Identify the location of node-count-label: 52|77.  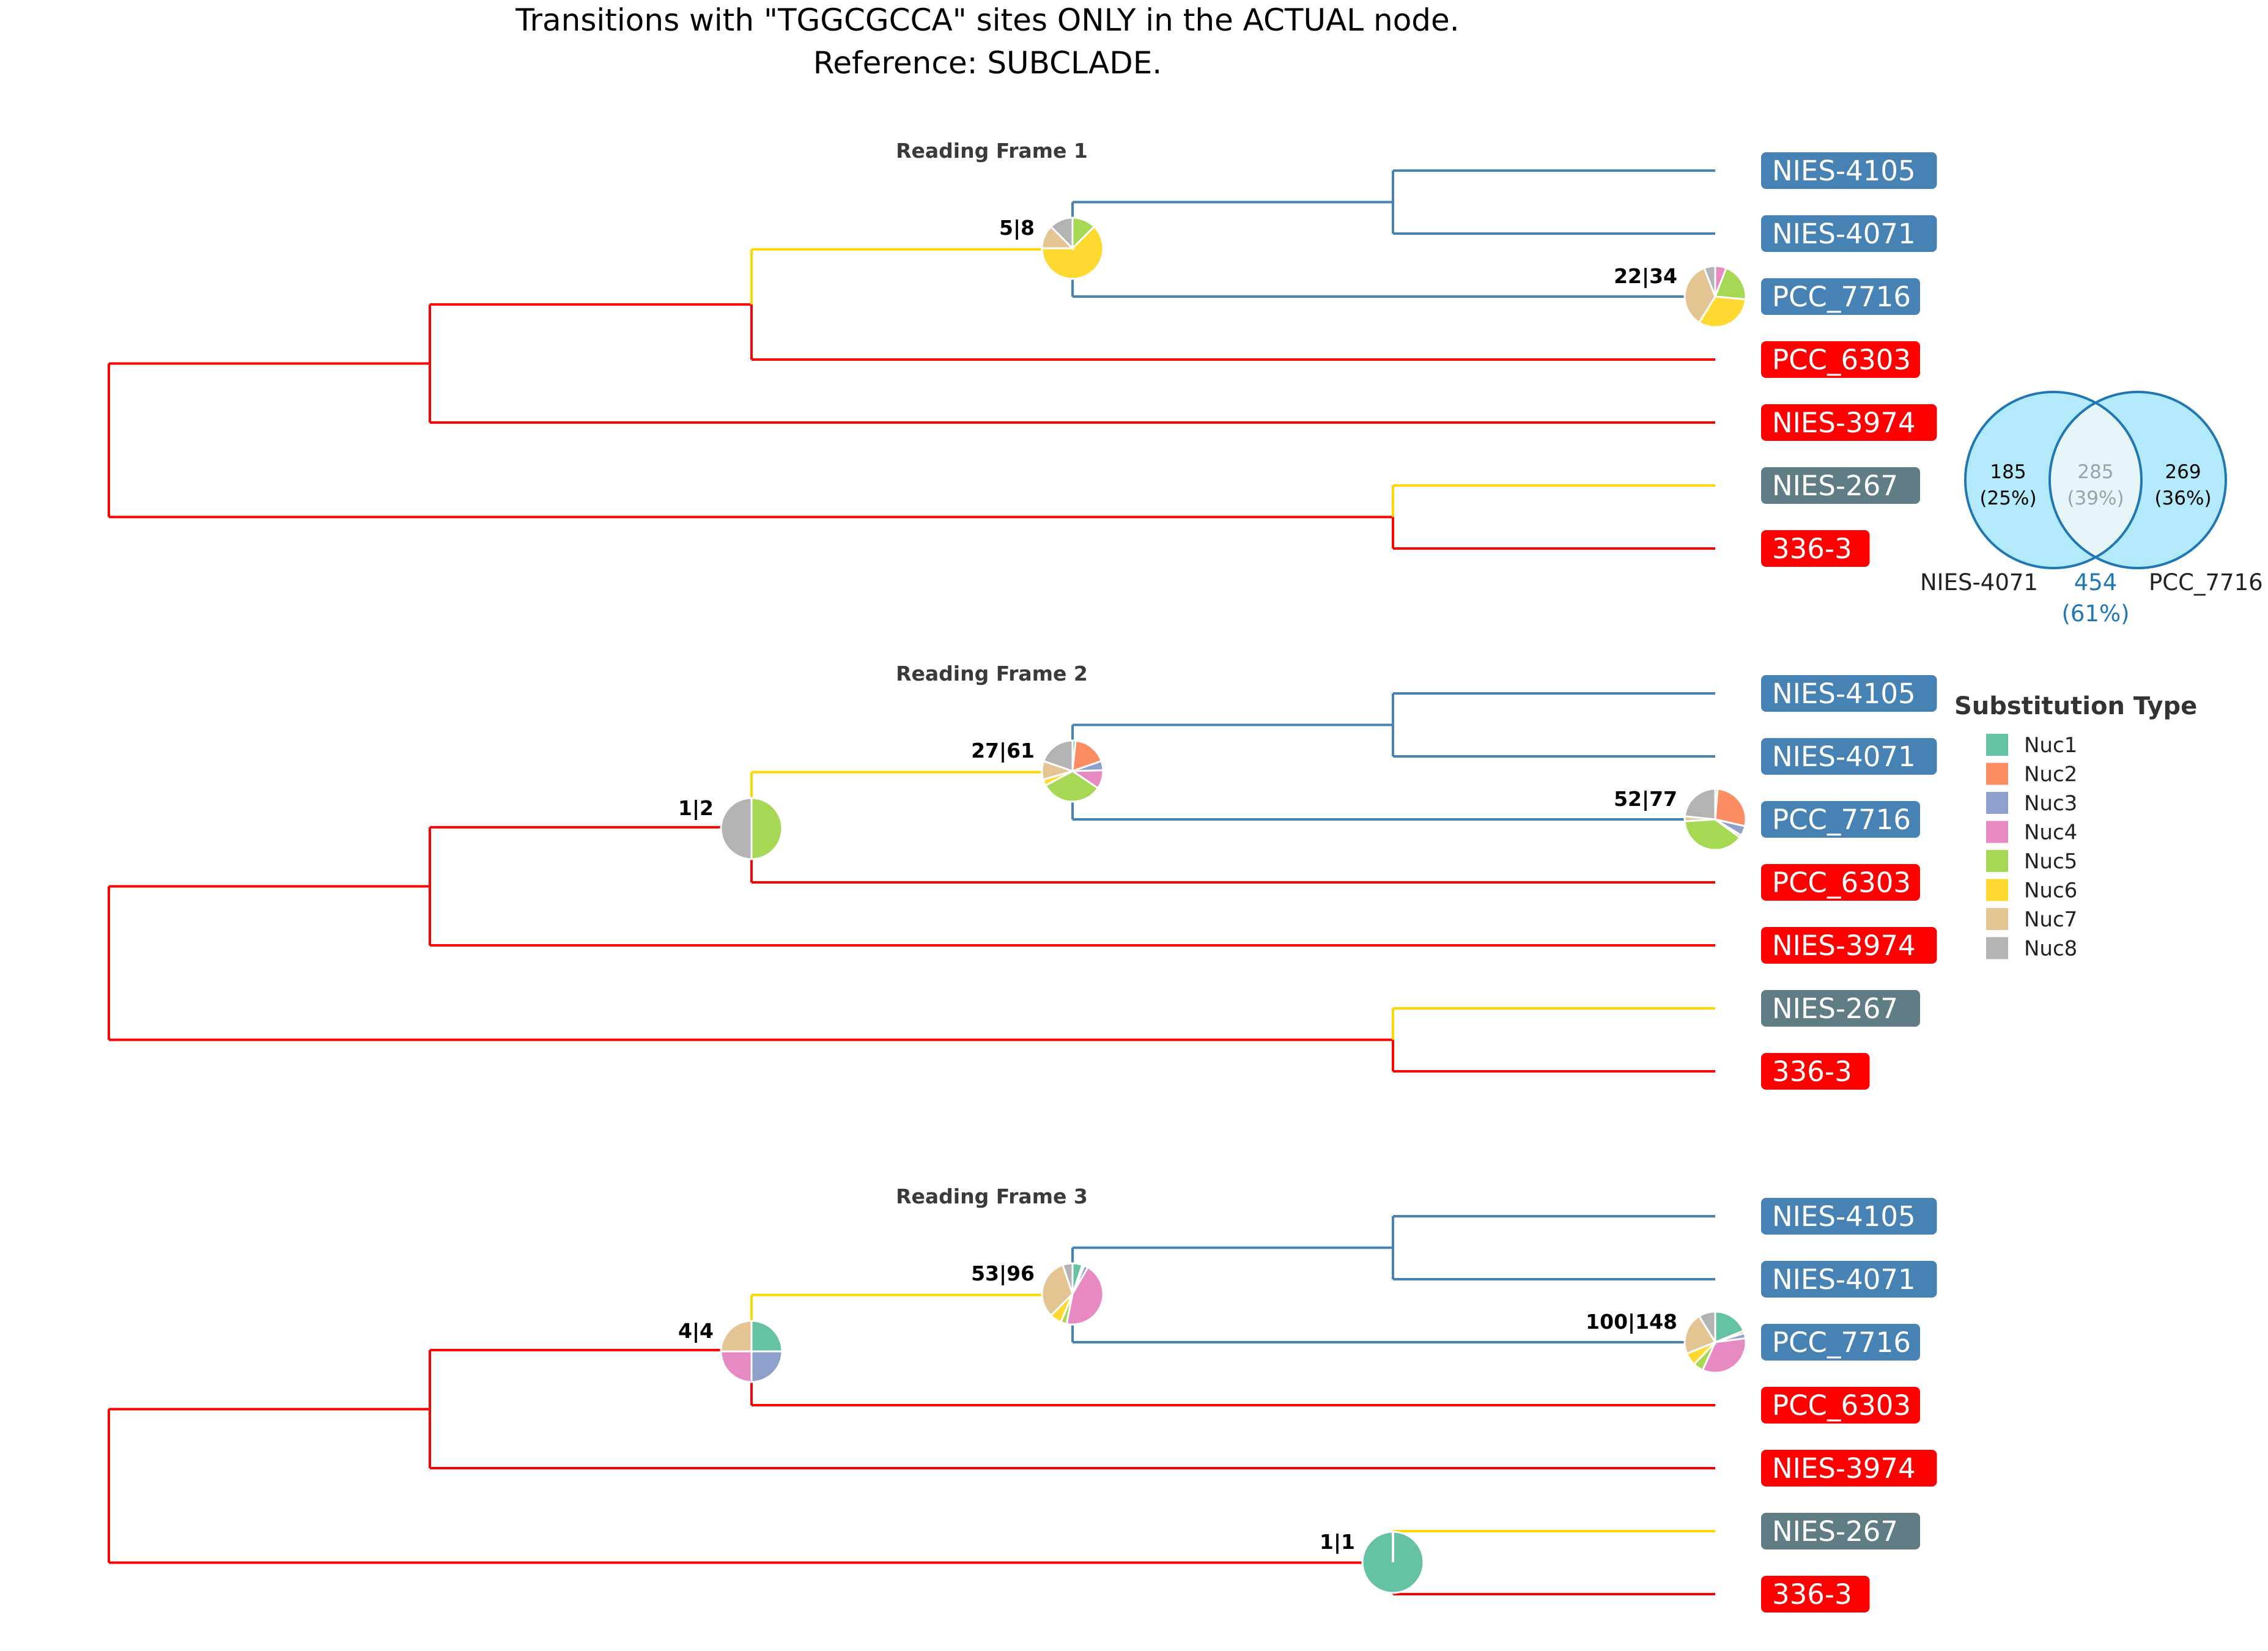
(1645, 799).